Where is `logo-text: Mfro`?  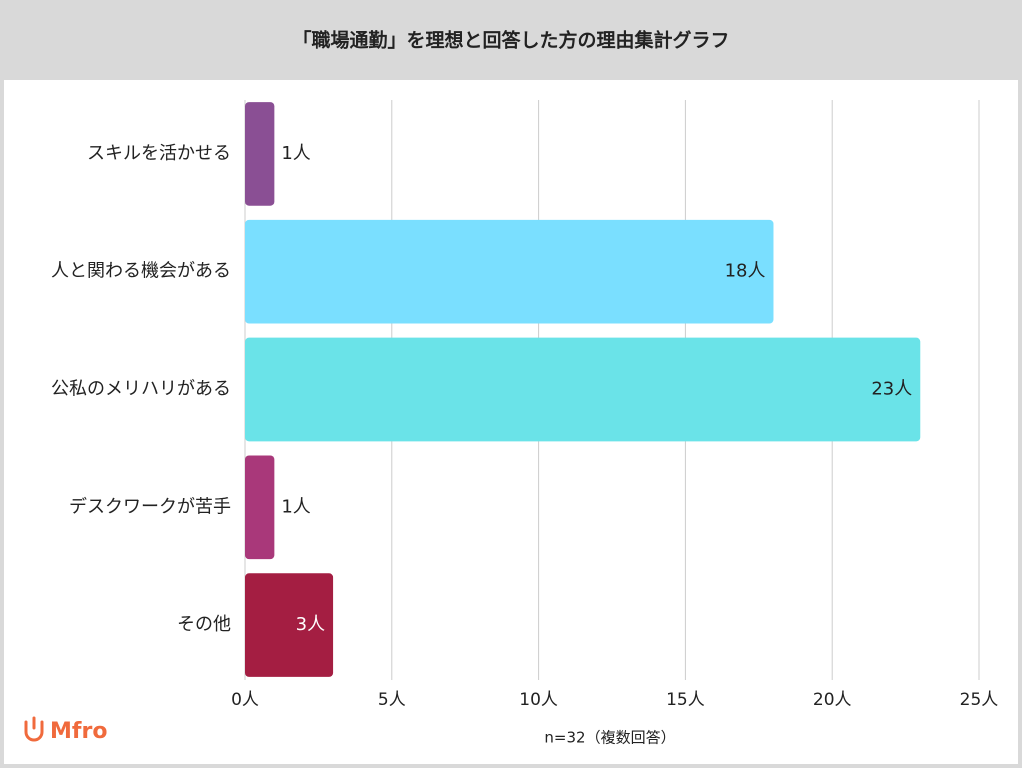
logo-text: Mfro is located at coordinates (78, 731).